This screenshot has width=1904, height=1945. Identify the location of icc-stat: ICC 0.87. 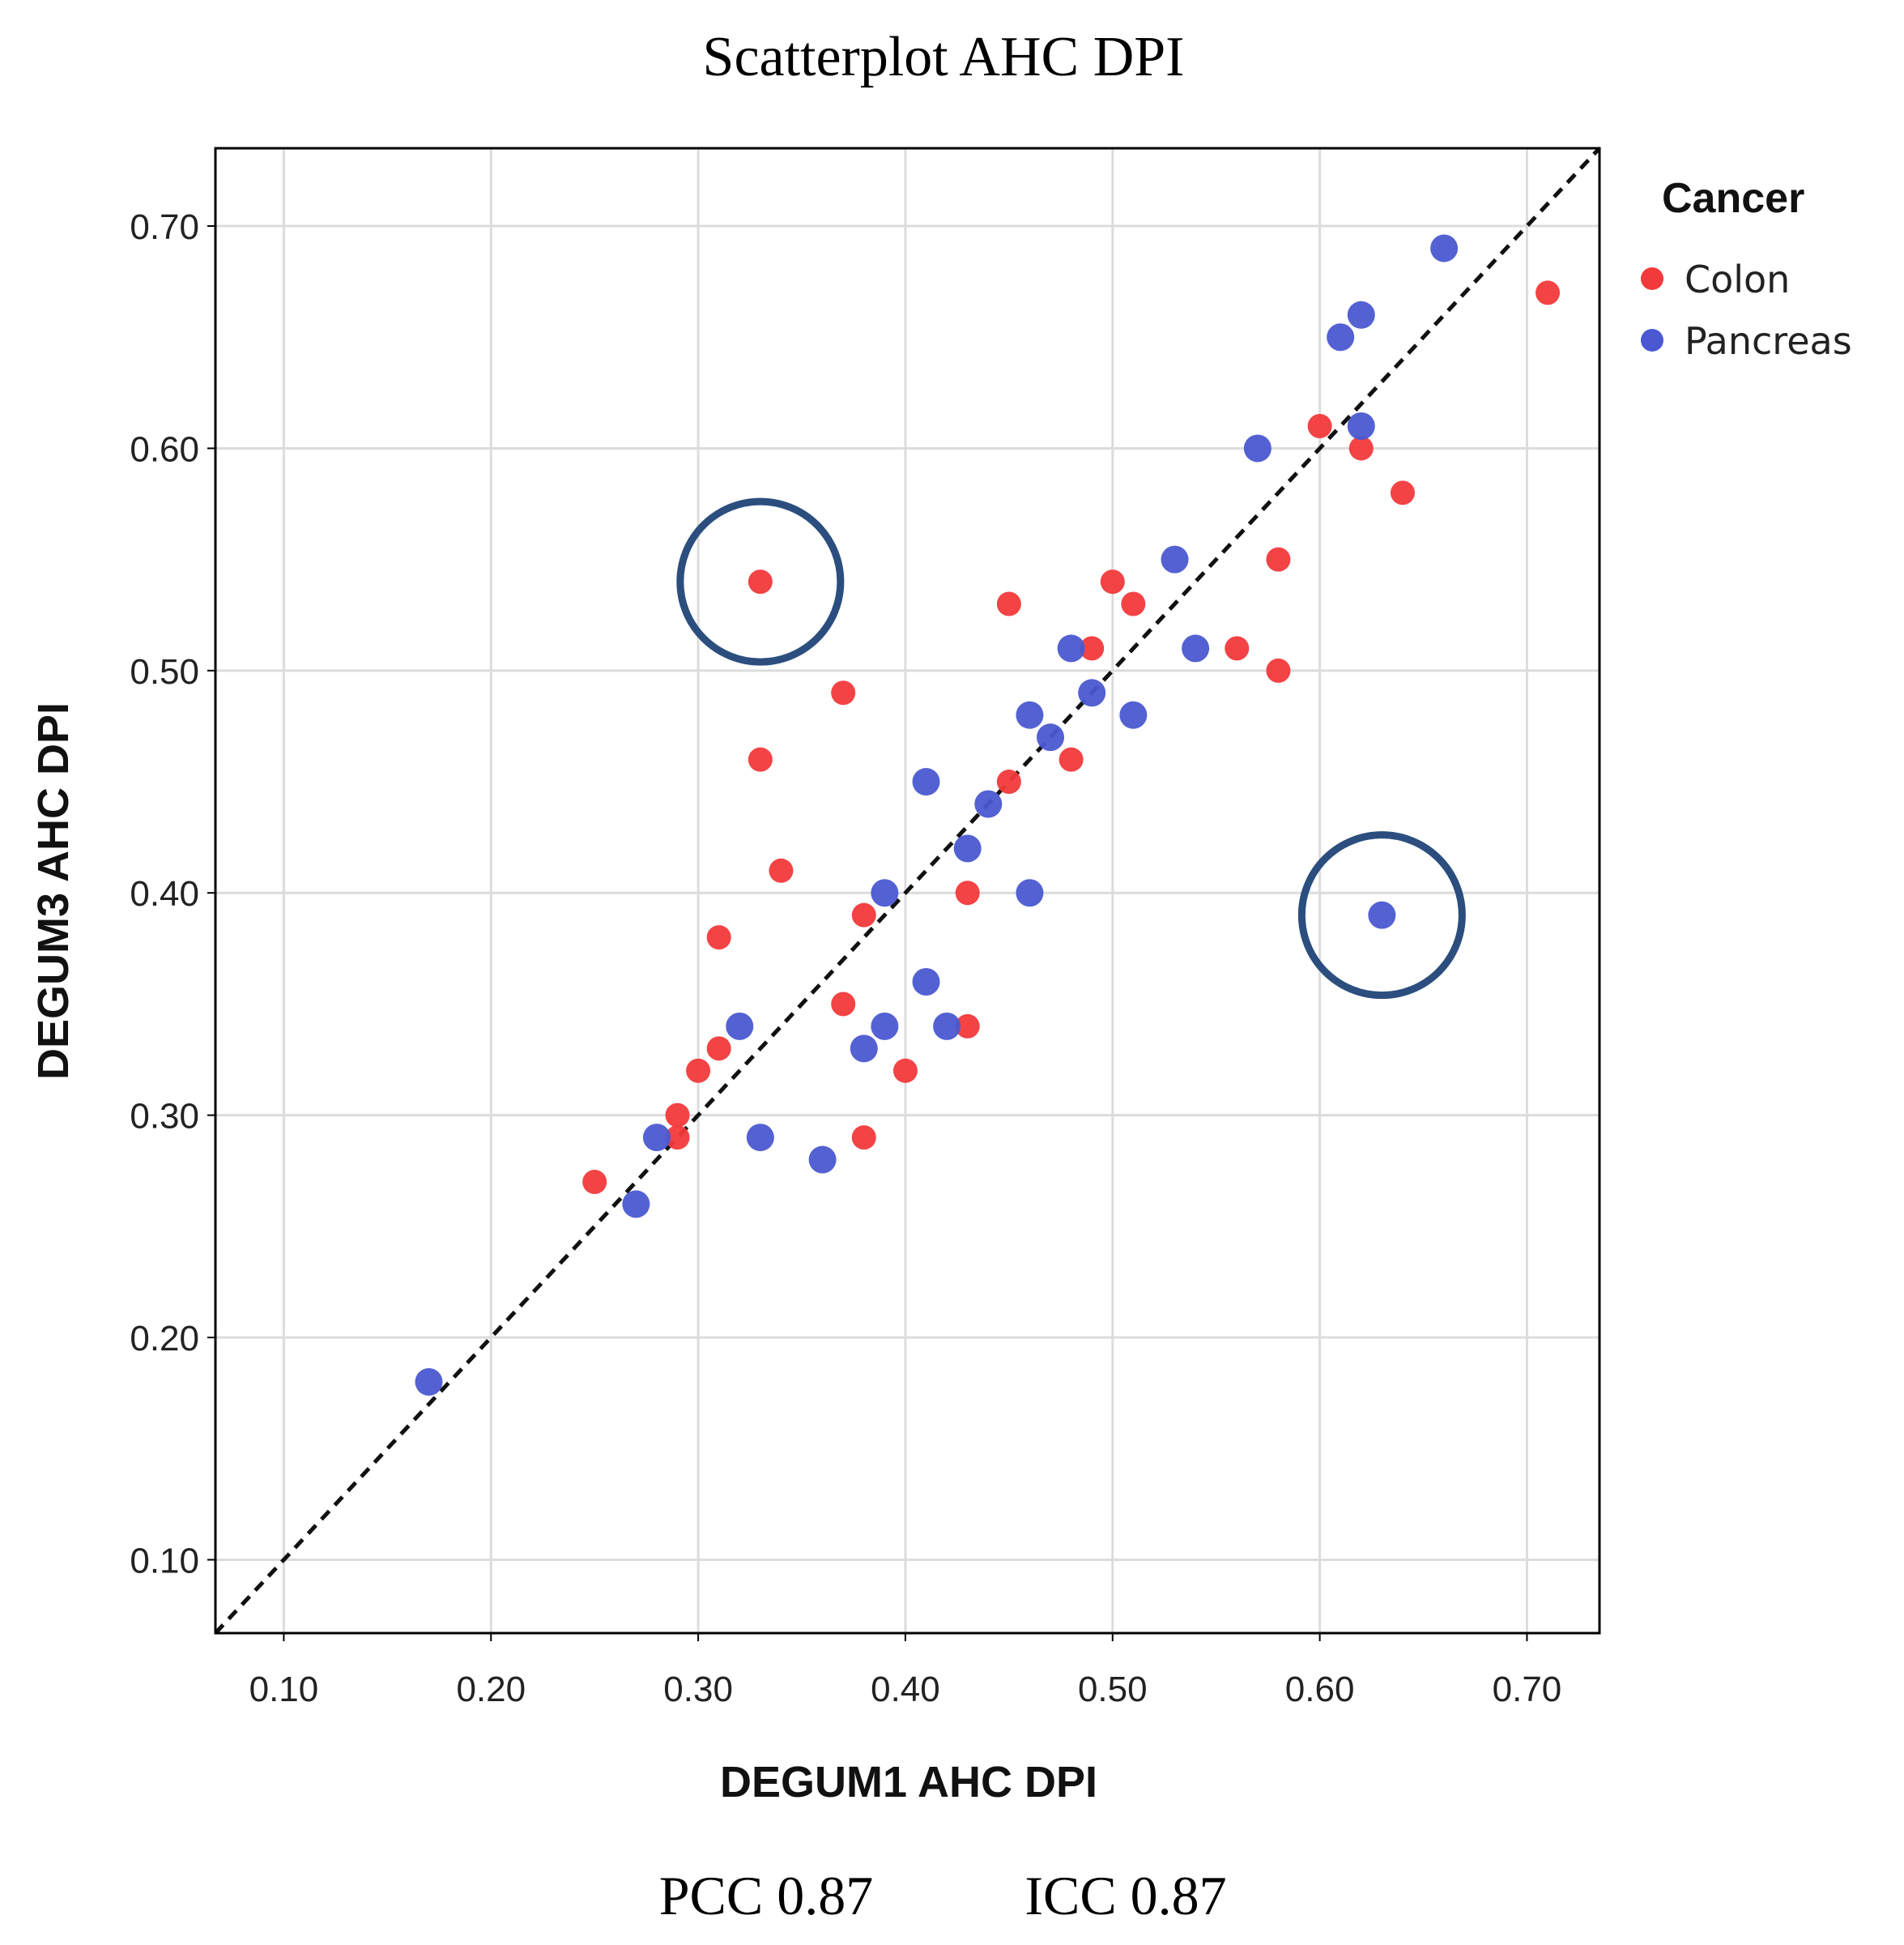
(1125, 1896).